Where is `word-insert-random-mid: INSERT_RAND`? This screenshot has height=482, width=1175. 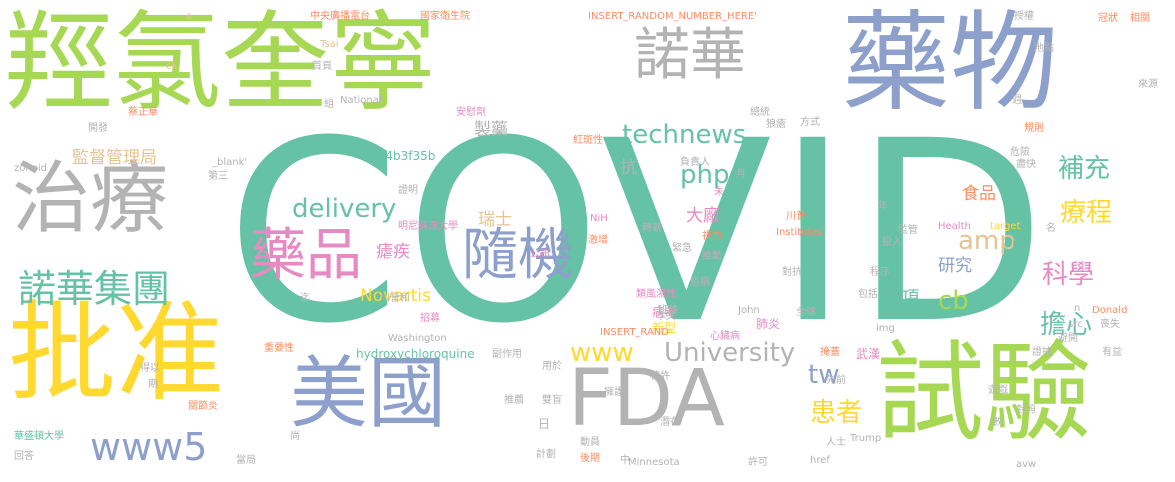 word-insert-random-mid: INSERT_RAND is located at coordinates (634, 332).